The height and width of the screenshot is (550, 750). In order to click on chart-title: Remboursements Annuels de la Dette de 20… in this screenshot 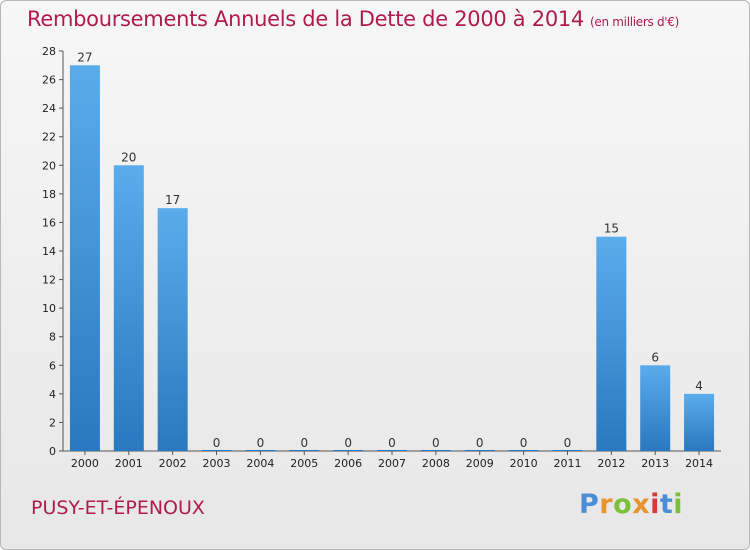, I will do `click(353, 19)`.